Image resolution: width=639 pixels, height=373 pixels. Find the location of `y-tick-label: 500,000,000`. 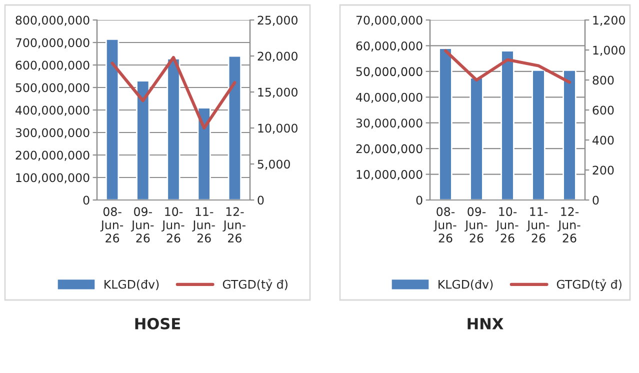

y-tick-label: 500,000,000 is located at coordinates (53, 88).